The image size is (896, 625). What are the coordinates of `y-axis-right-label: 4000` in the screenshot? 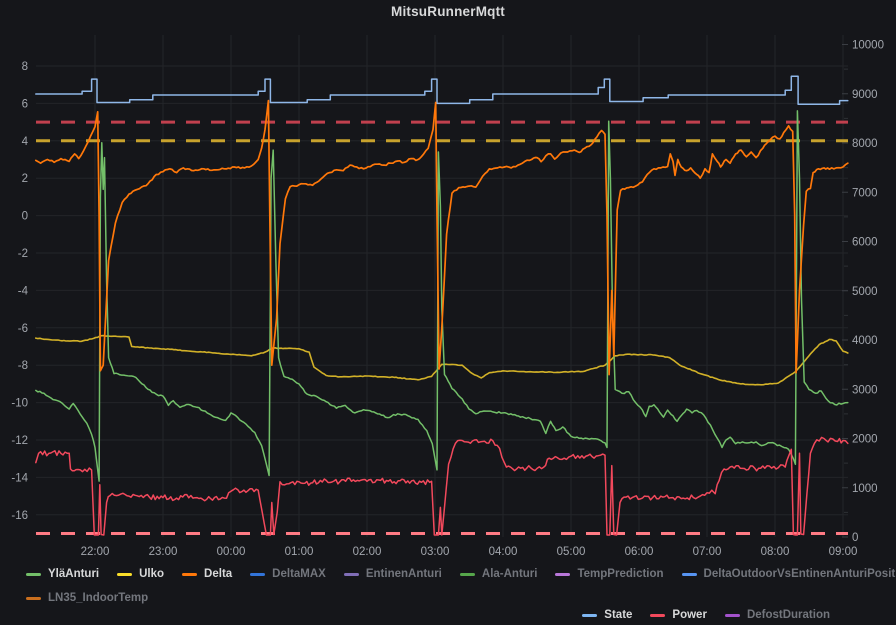 It's located at (865, 341).